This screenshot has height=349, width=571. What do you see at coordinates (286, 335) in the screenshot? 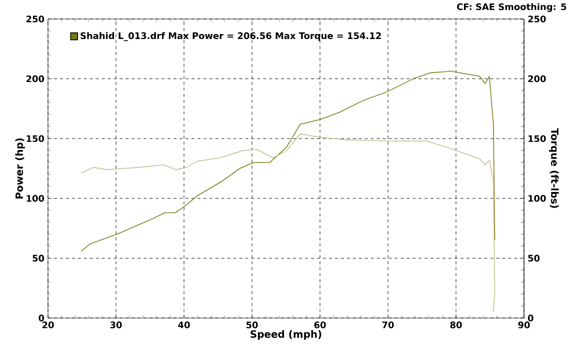
I see `x-axis-title: Speed (mph)` at bounding box center [286, 335].